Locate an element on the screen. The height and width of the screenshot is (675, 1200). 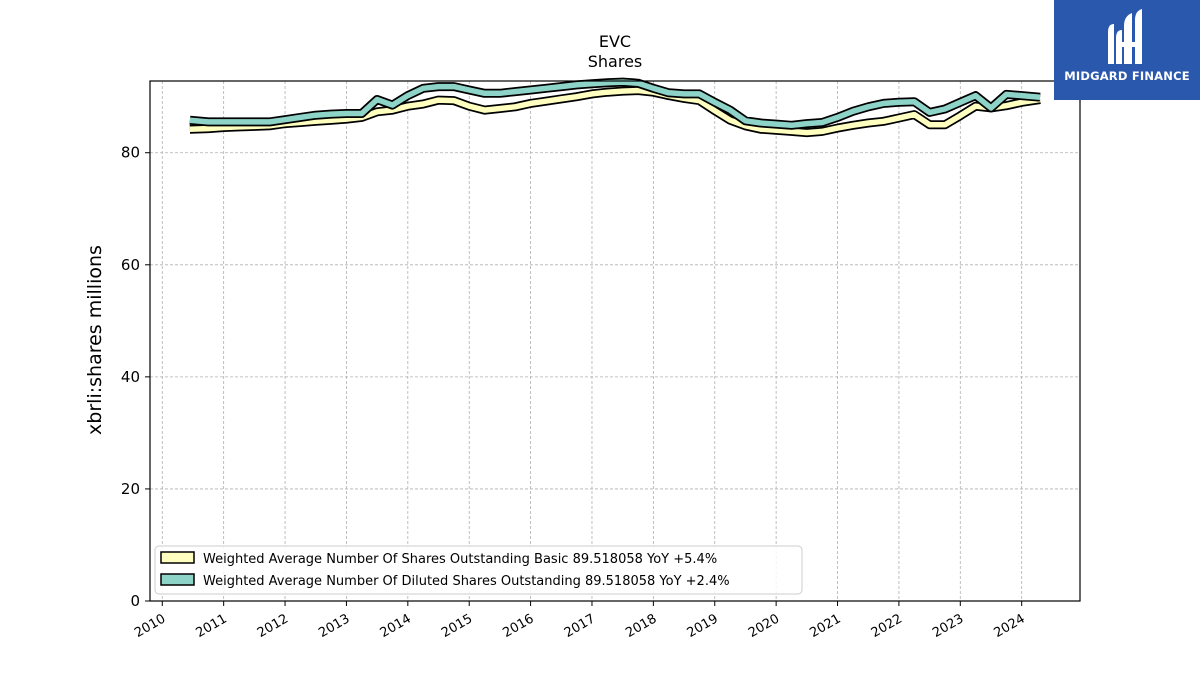
legend-box is located at coordinates (478, 570).